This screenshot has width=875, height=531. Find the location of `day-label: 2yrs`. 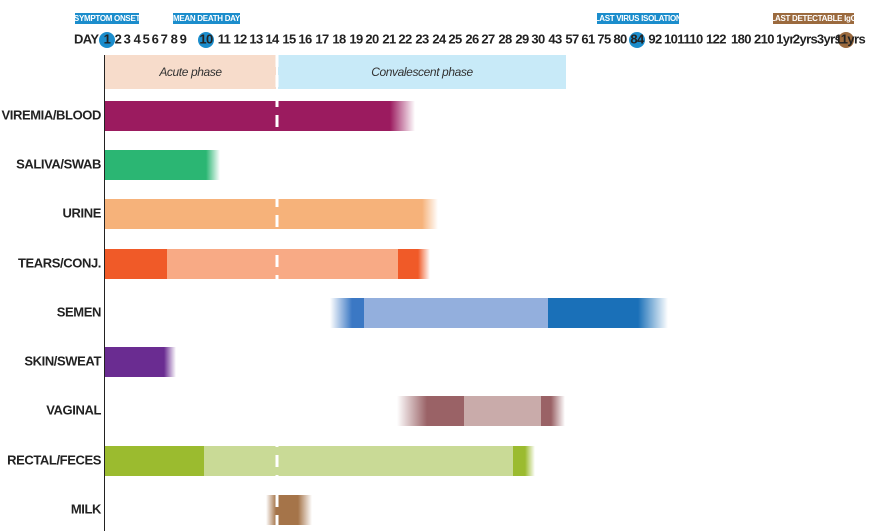

day-label: 2yrs is located at coordinates (805, 38).